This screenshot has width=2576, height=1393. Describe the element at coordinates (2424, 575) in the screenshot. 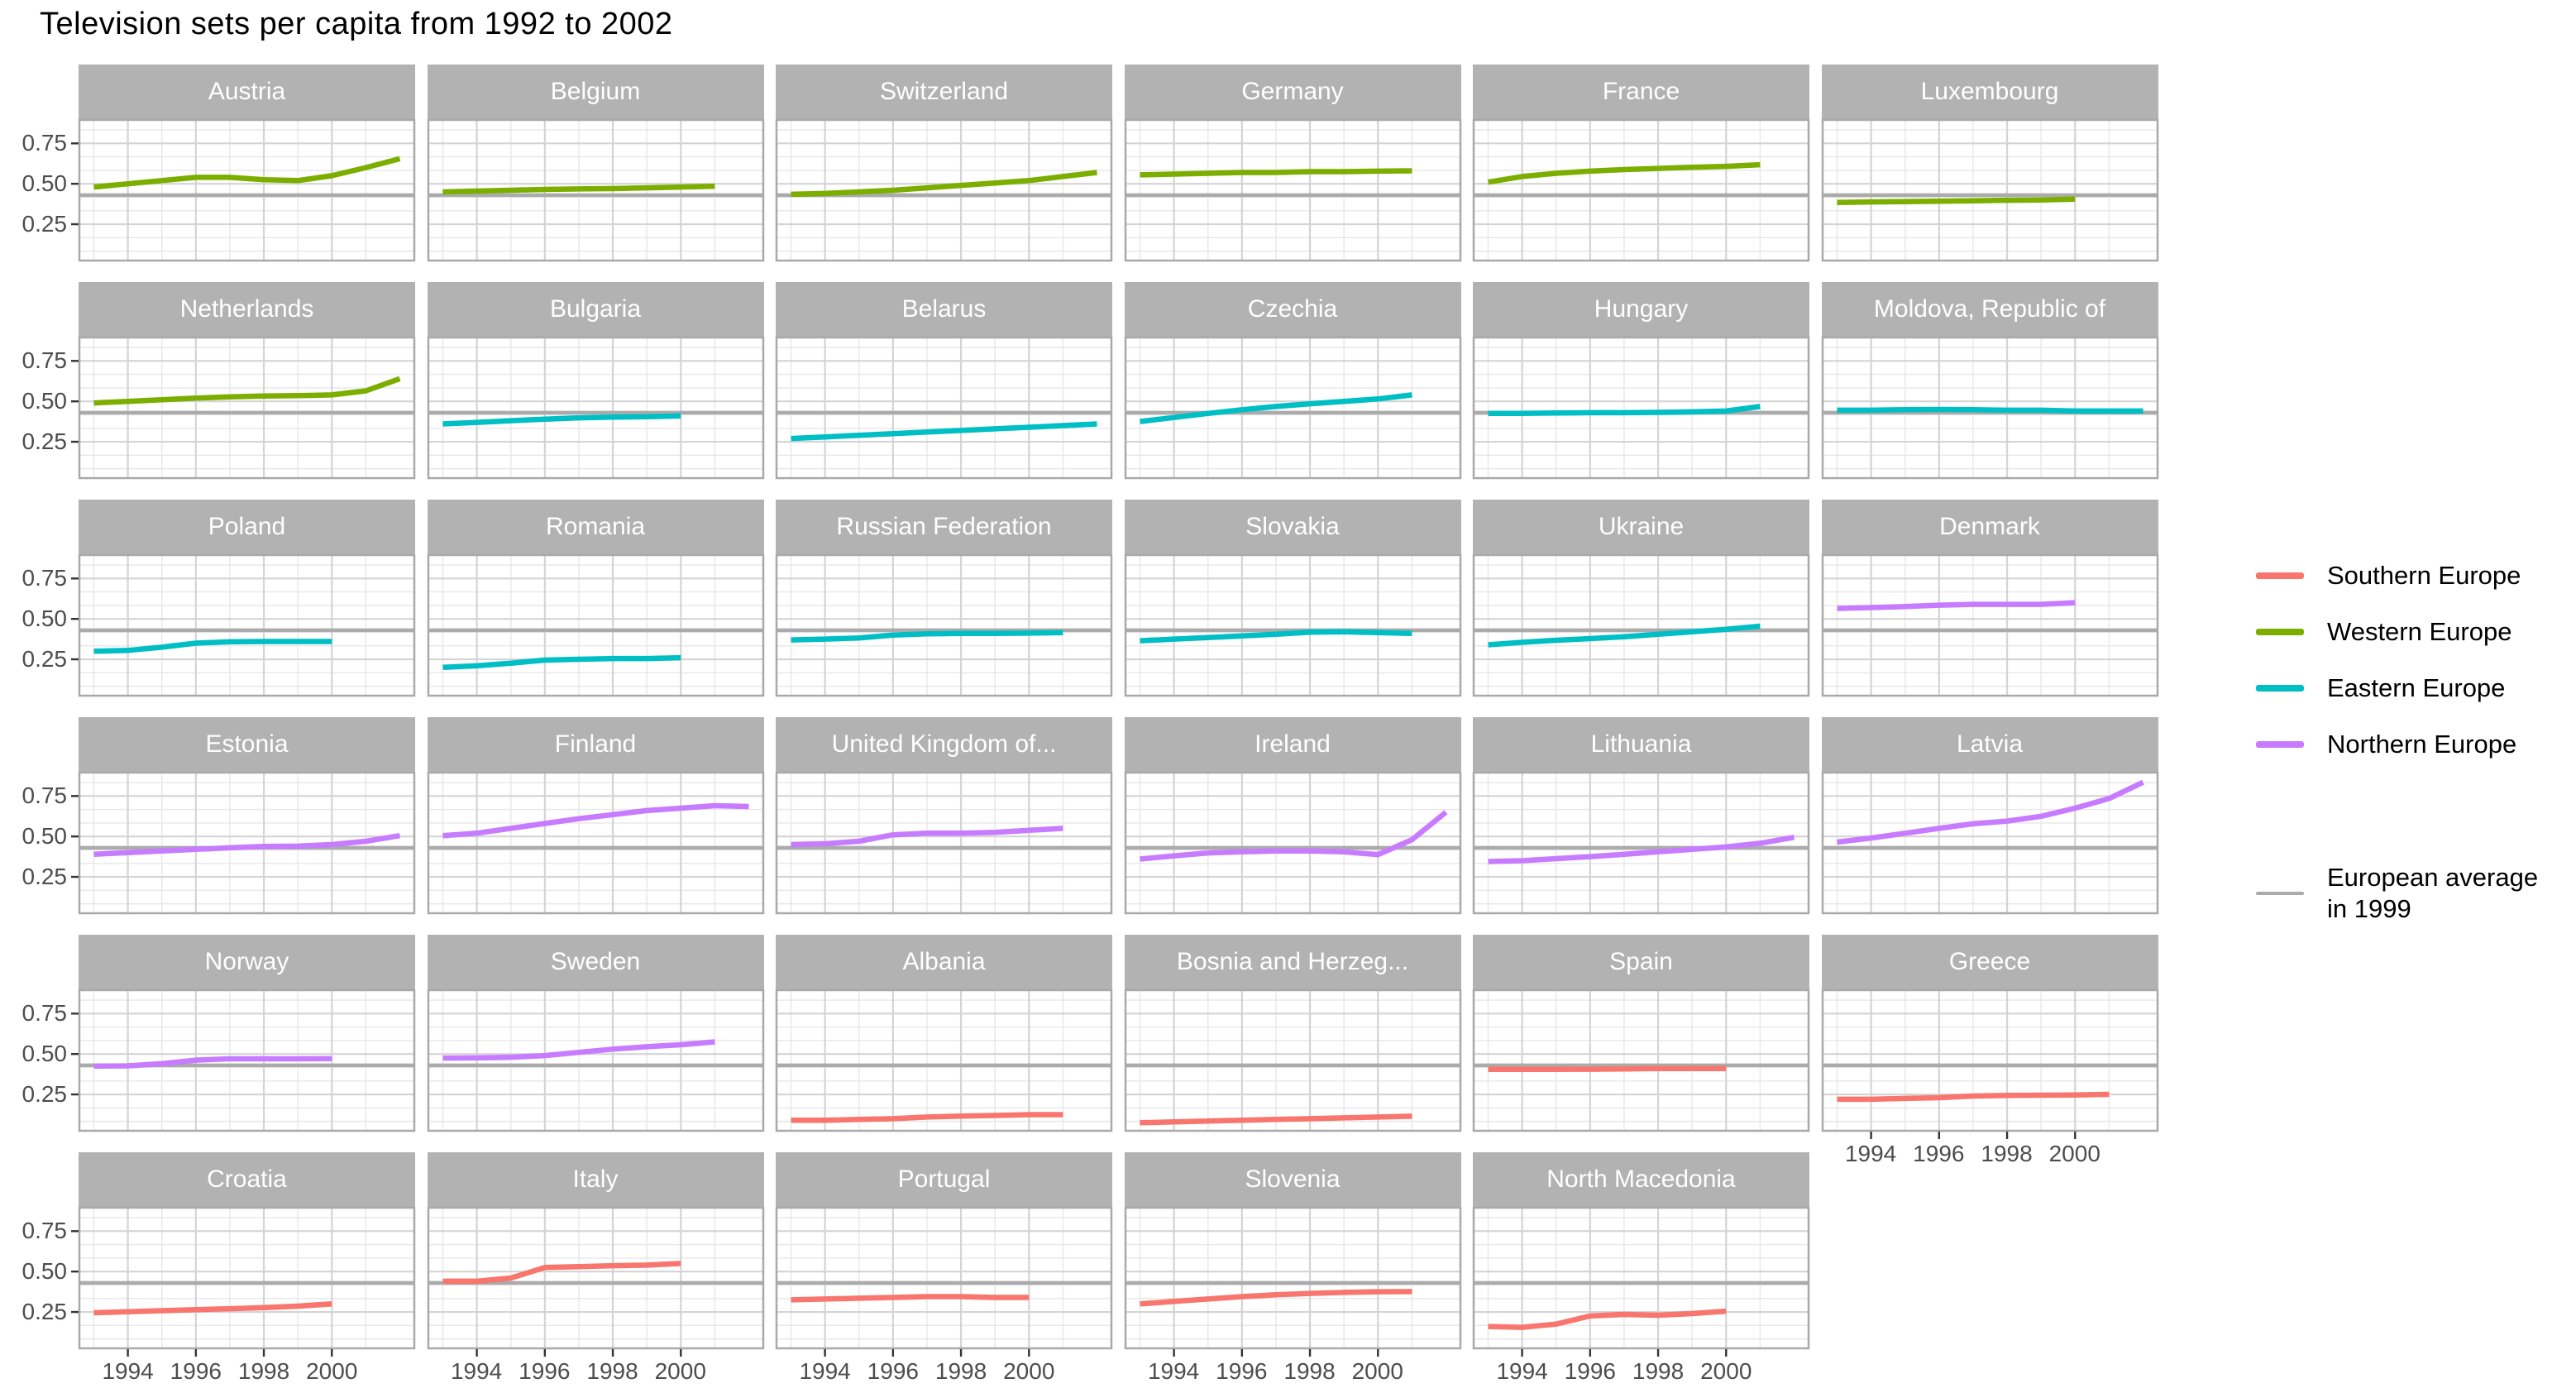

I see `legend-label: Southern Europe` at that location.